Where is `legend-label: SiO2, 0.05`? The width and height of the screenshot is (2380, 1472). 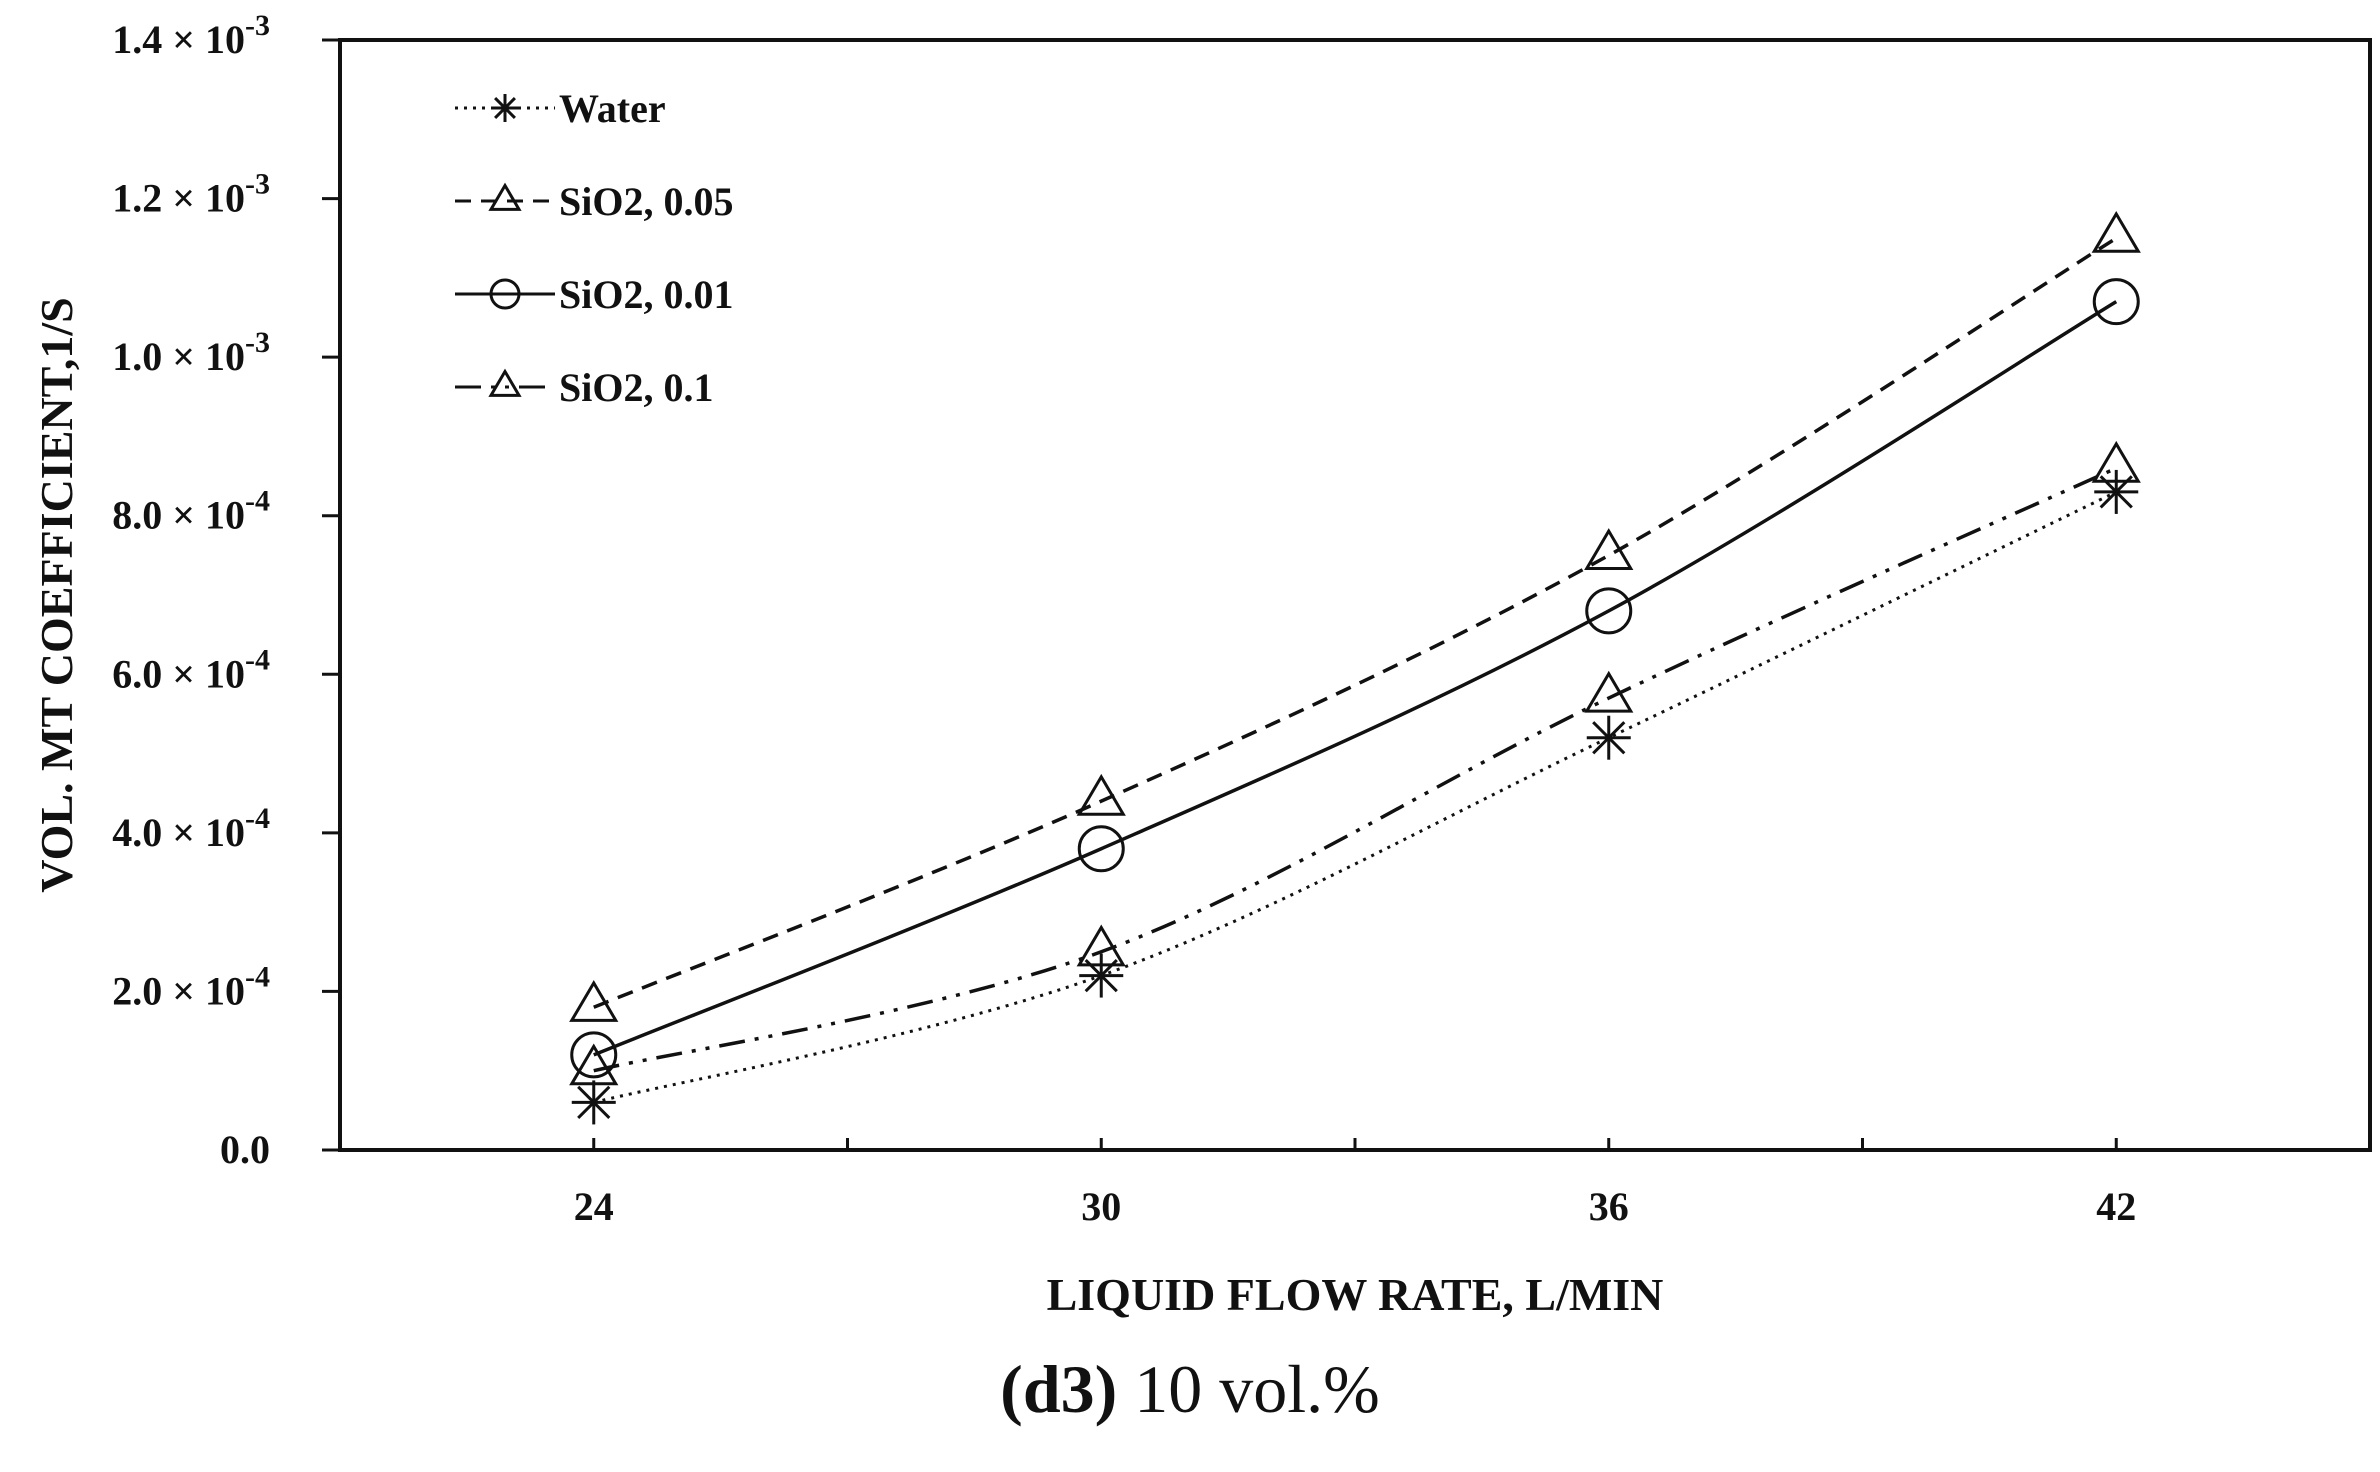 legend-label: SiO2, 0.05 is located at coordinates (646, 201).